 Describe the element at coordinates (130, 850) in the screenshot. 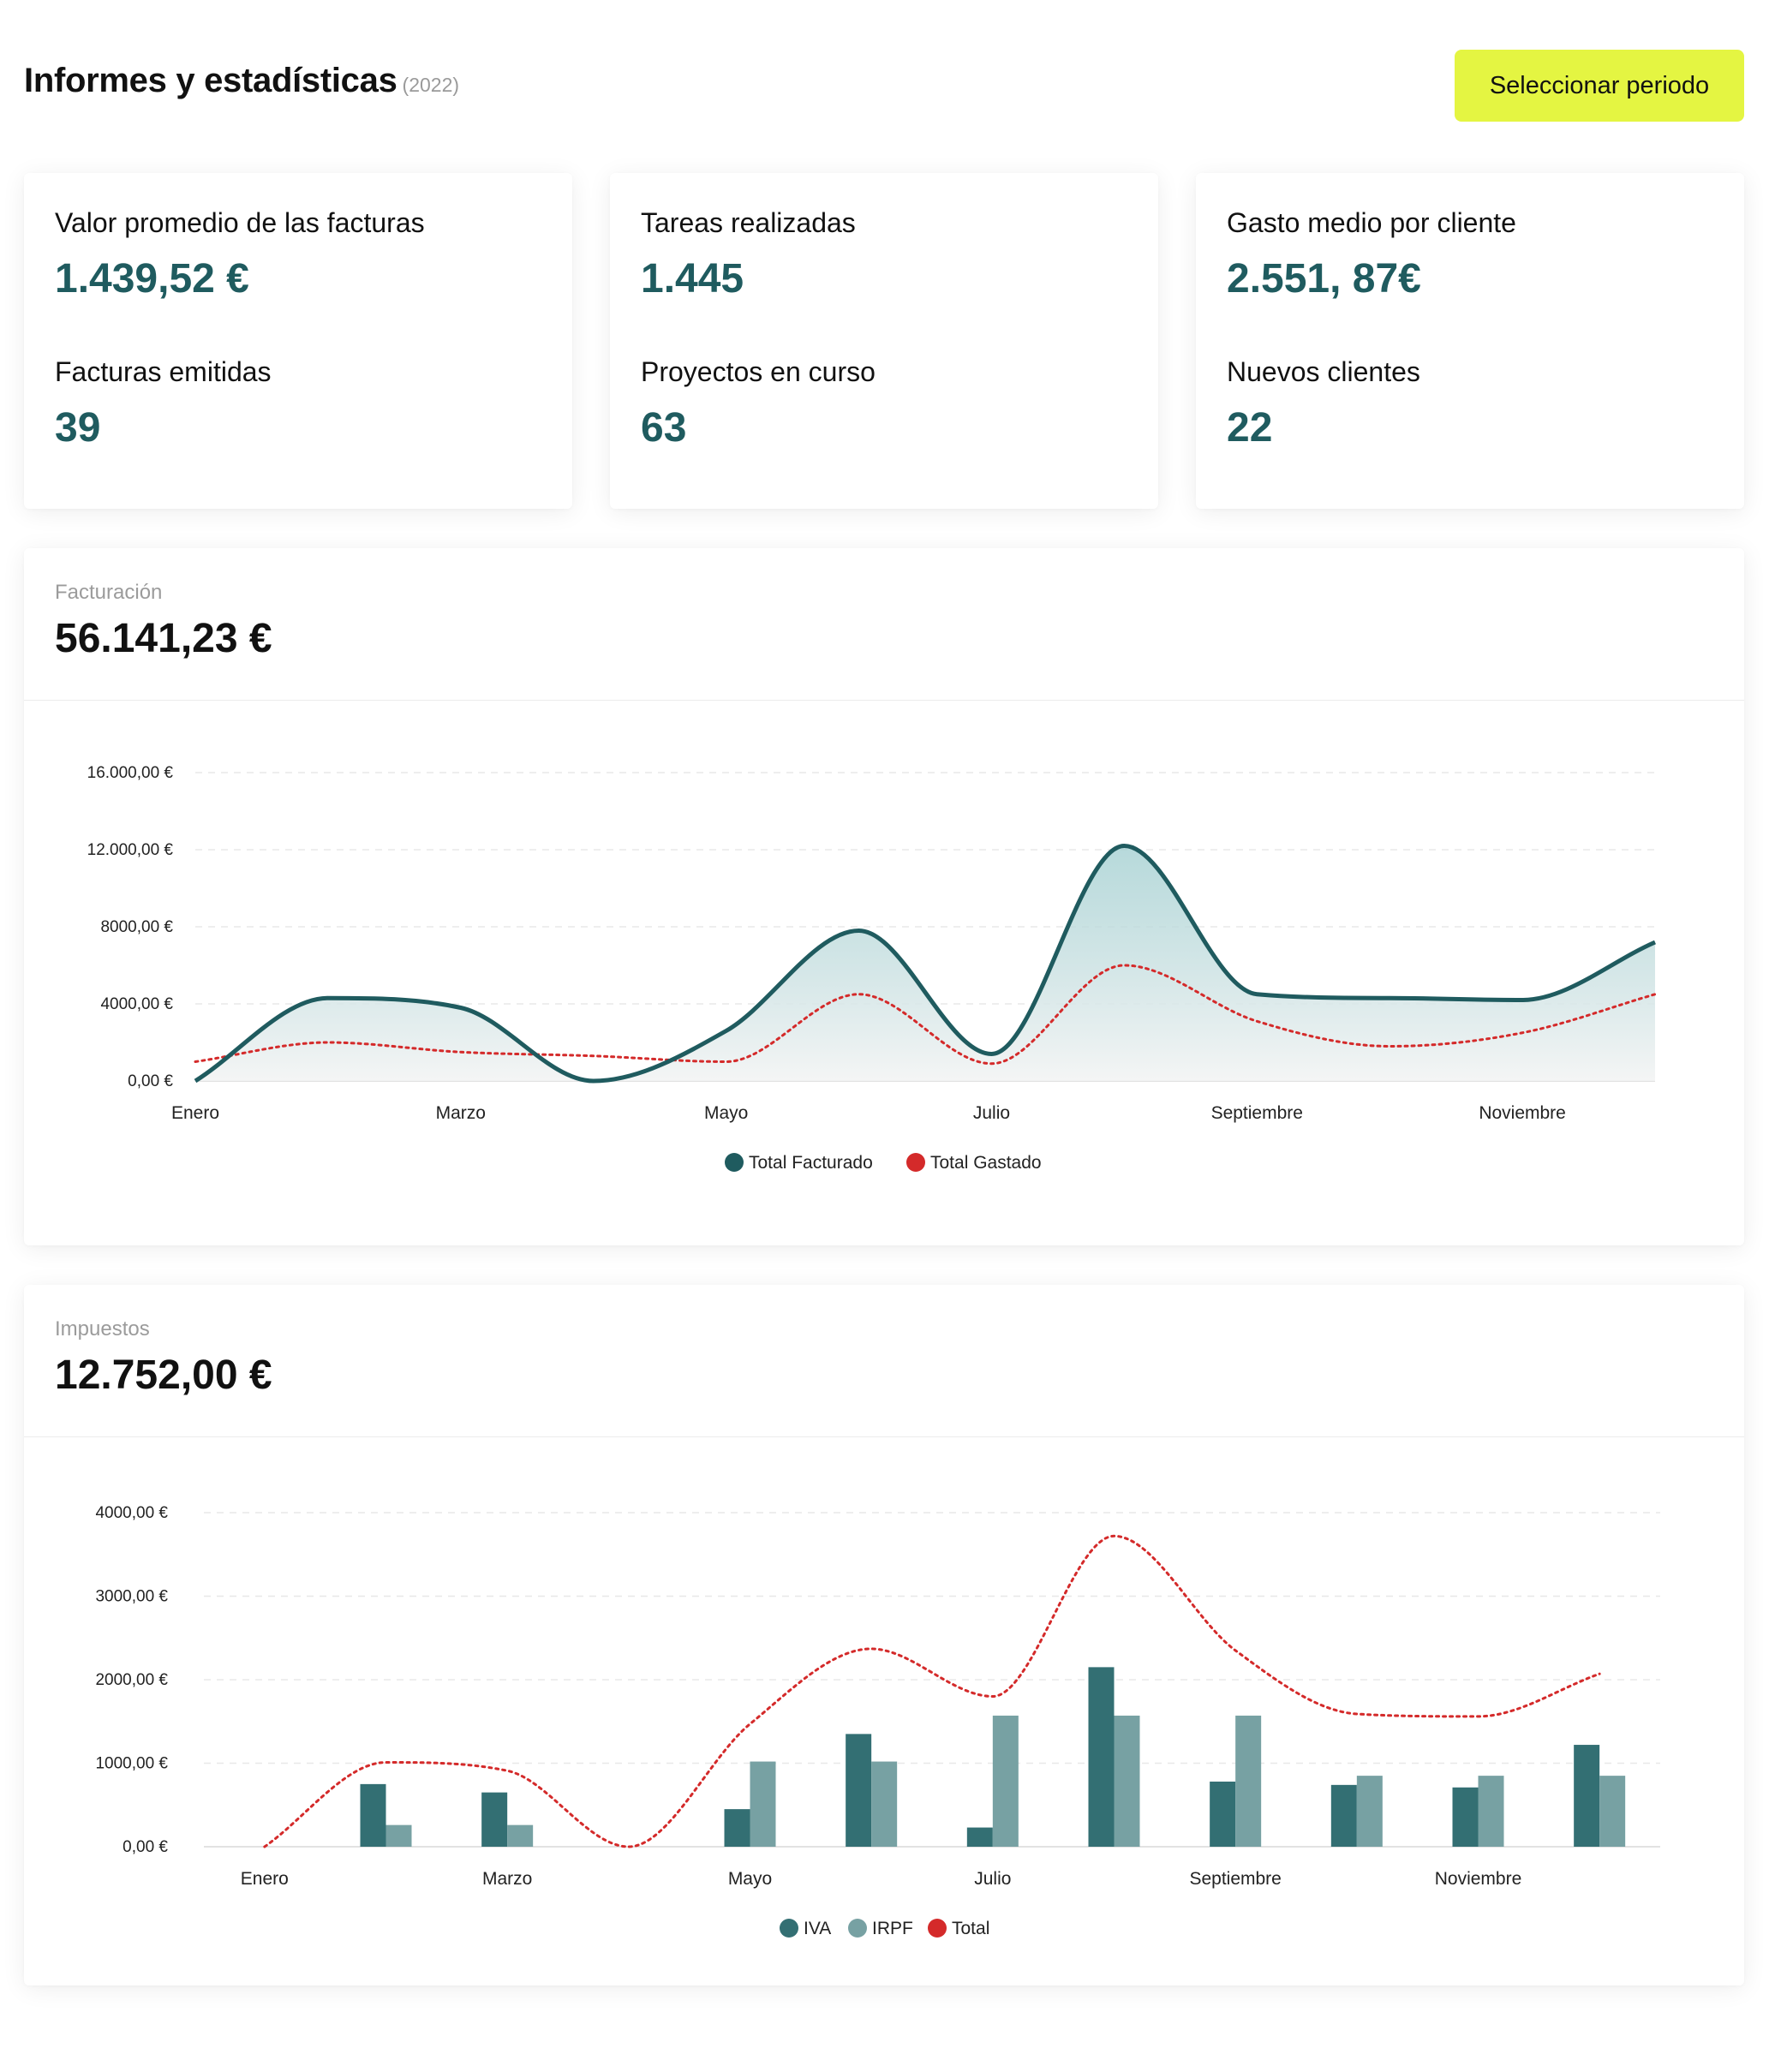

I see `y-tick-label: 12.000,00 €` at that location.